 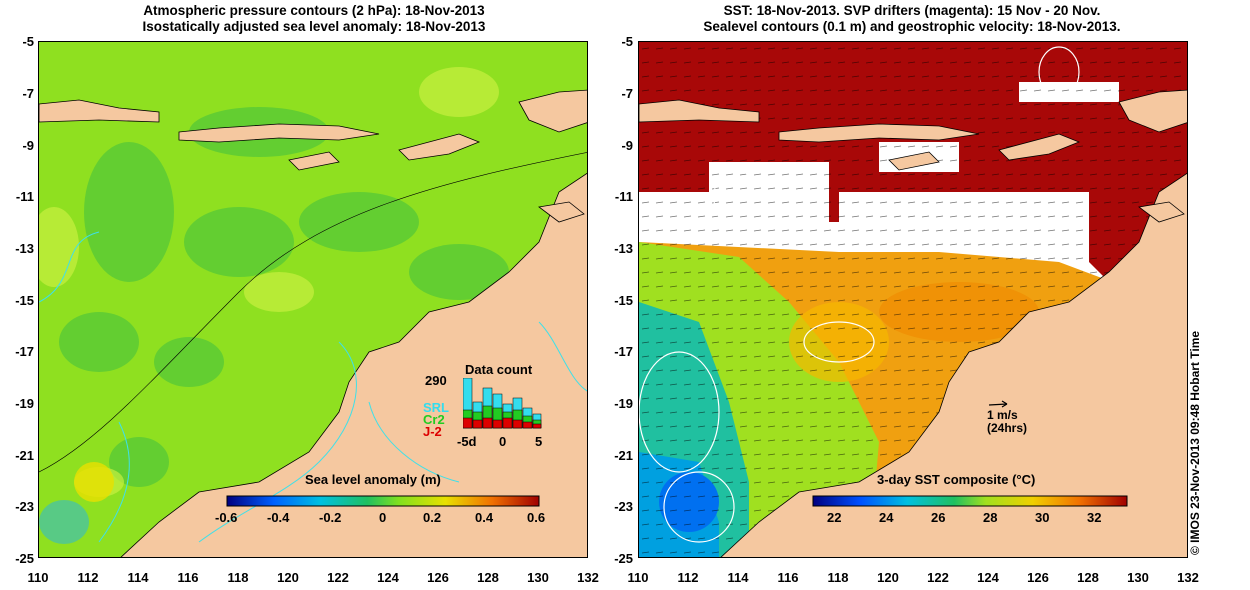 What do you see at coordinates (278, 517) in the screenshot?
I see `sla-tick: -0.4` at bounding box center [278, 517].